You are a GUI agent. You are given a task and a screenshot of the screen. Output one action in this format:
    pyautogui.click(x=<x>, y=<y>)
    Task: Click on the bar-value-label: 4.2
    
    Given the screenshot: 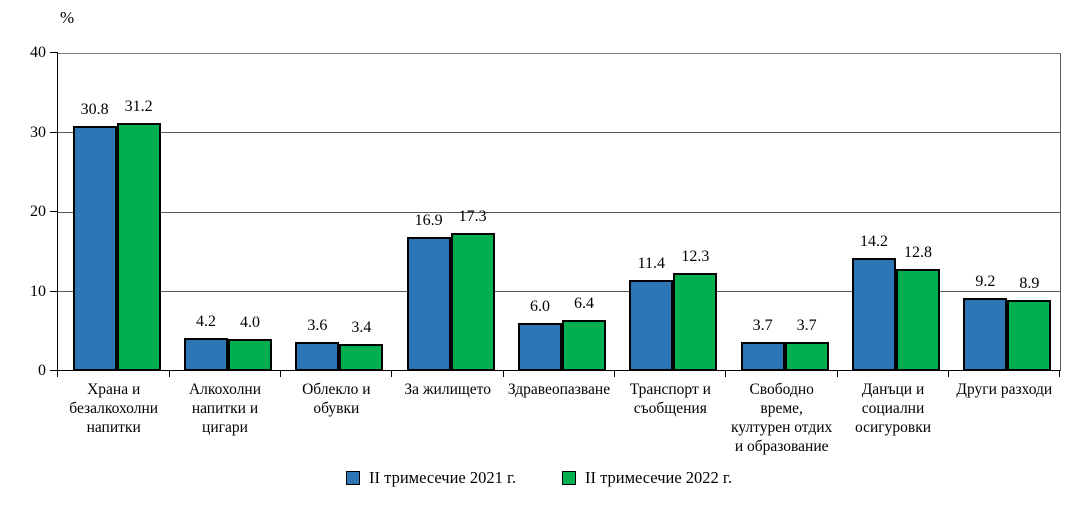 What is the action you would take?
    pyautogui.click(x=206, y=321)
    